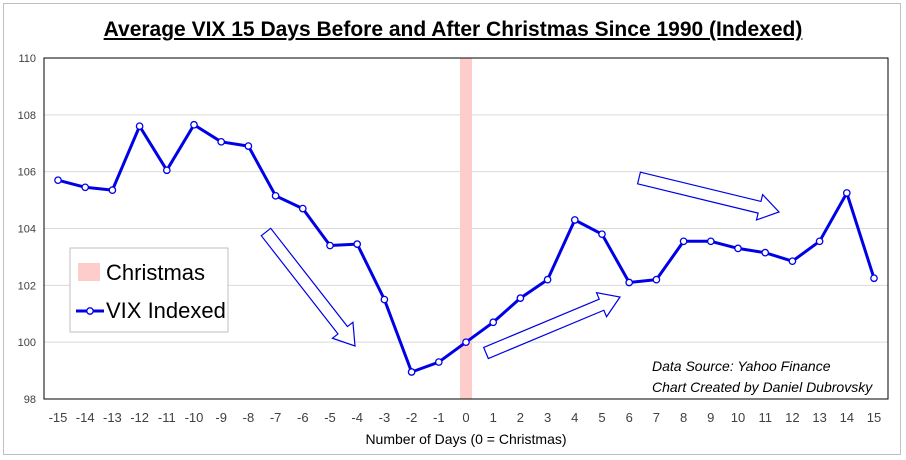 Image resolution: width=906 pixels, height=460 pixels. I want to click on annotation-chart-credit: Chart Created by Daniel Dubrovsky, so click(762, 387).